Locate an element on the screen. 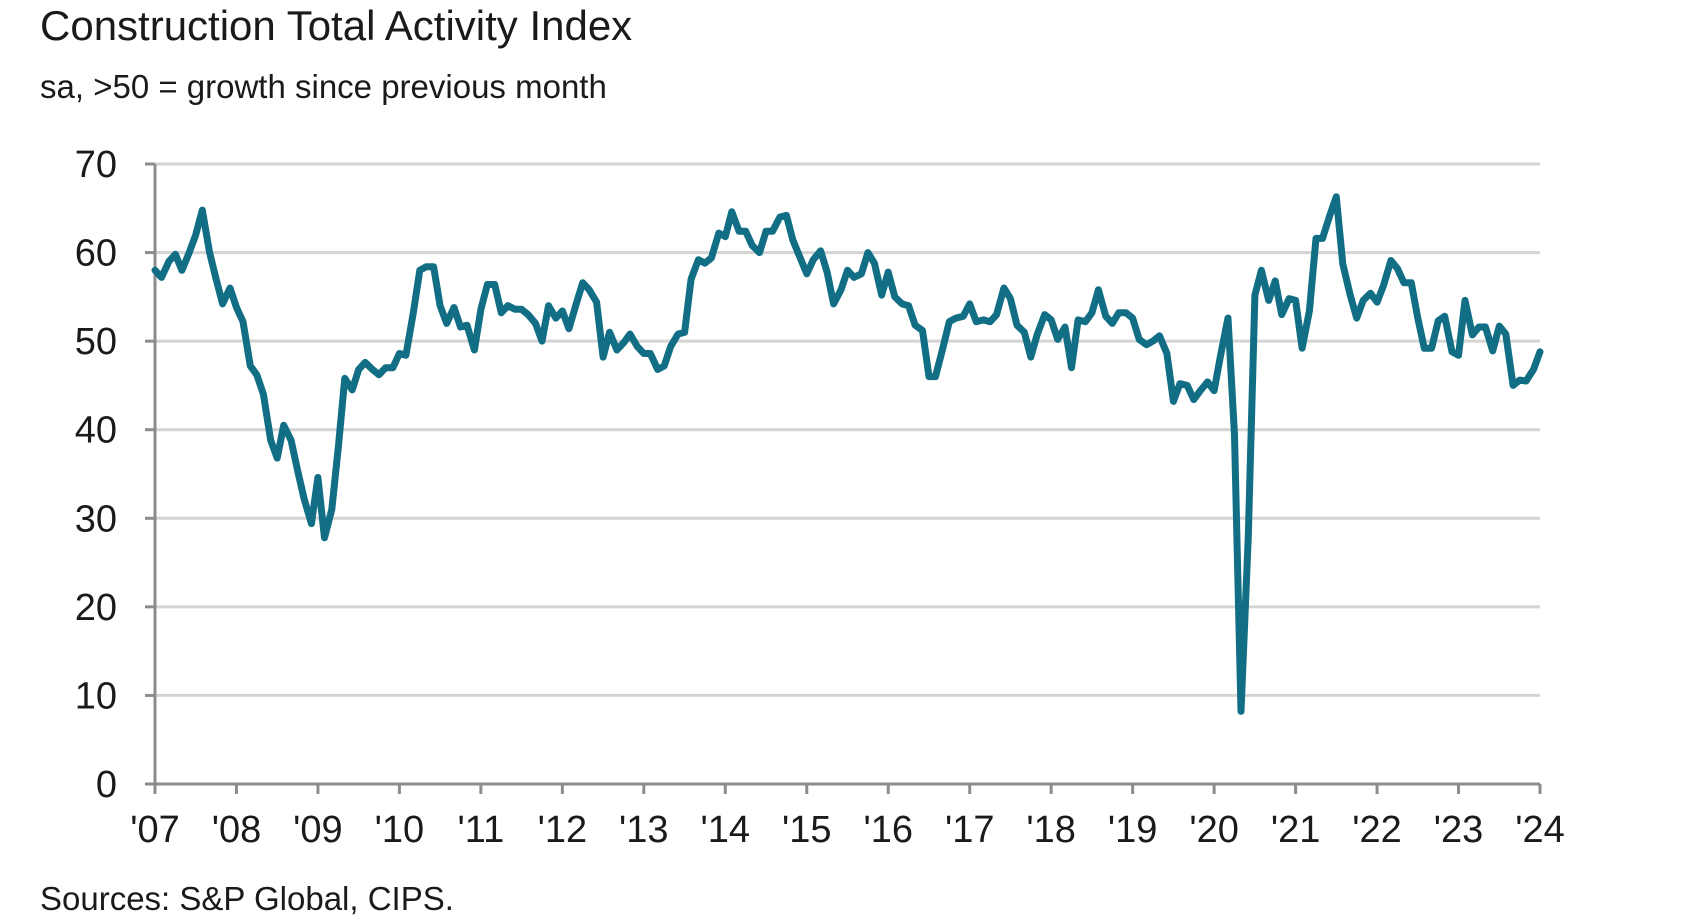  chart-title: Construction Total Activity Index is located at coordinates (336, 25).